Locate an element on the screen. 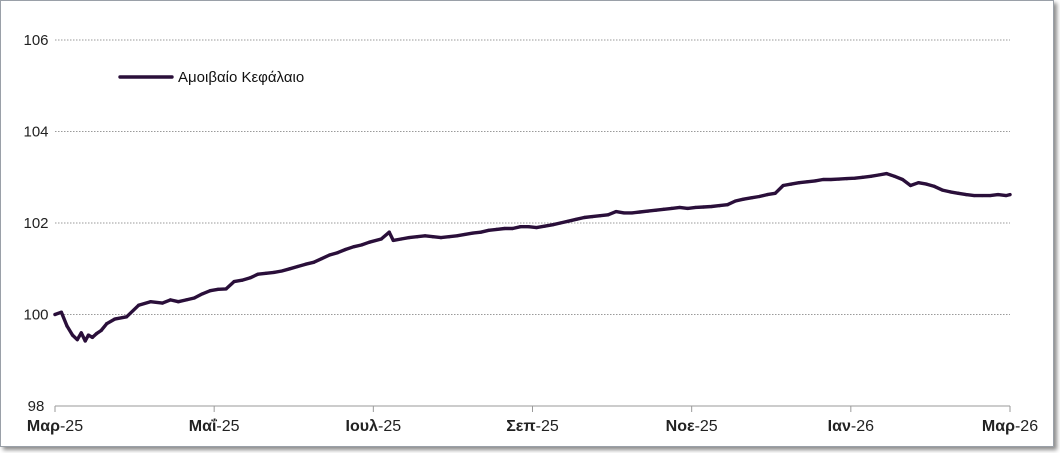  x-tick-label: Μαΐ-25 is located at coordinates (214, 426).